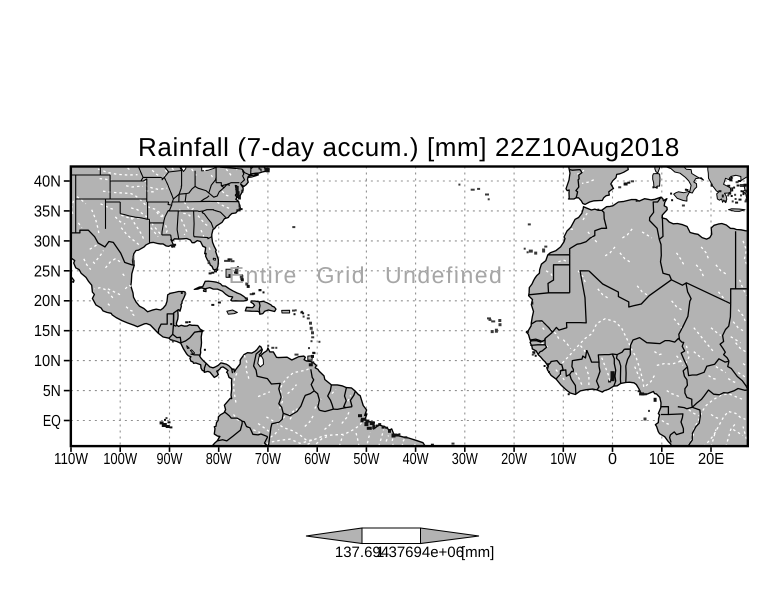 The image size is (784, 612). I want to click on svg-text: 60W, so click(317, 459).